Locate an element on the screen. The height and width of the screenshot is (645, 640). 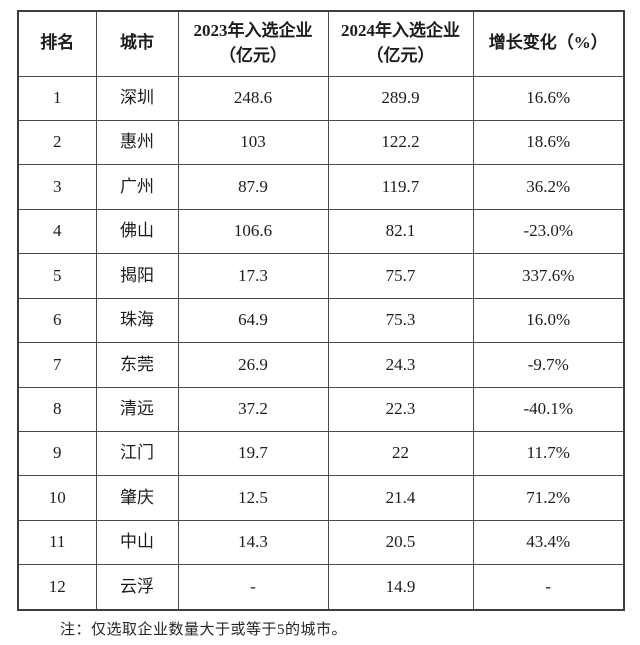
cell-city: 肇庆 is located at coordinates (137, 498).